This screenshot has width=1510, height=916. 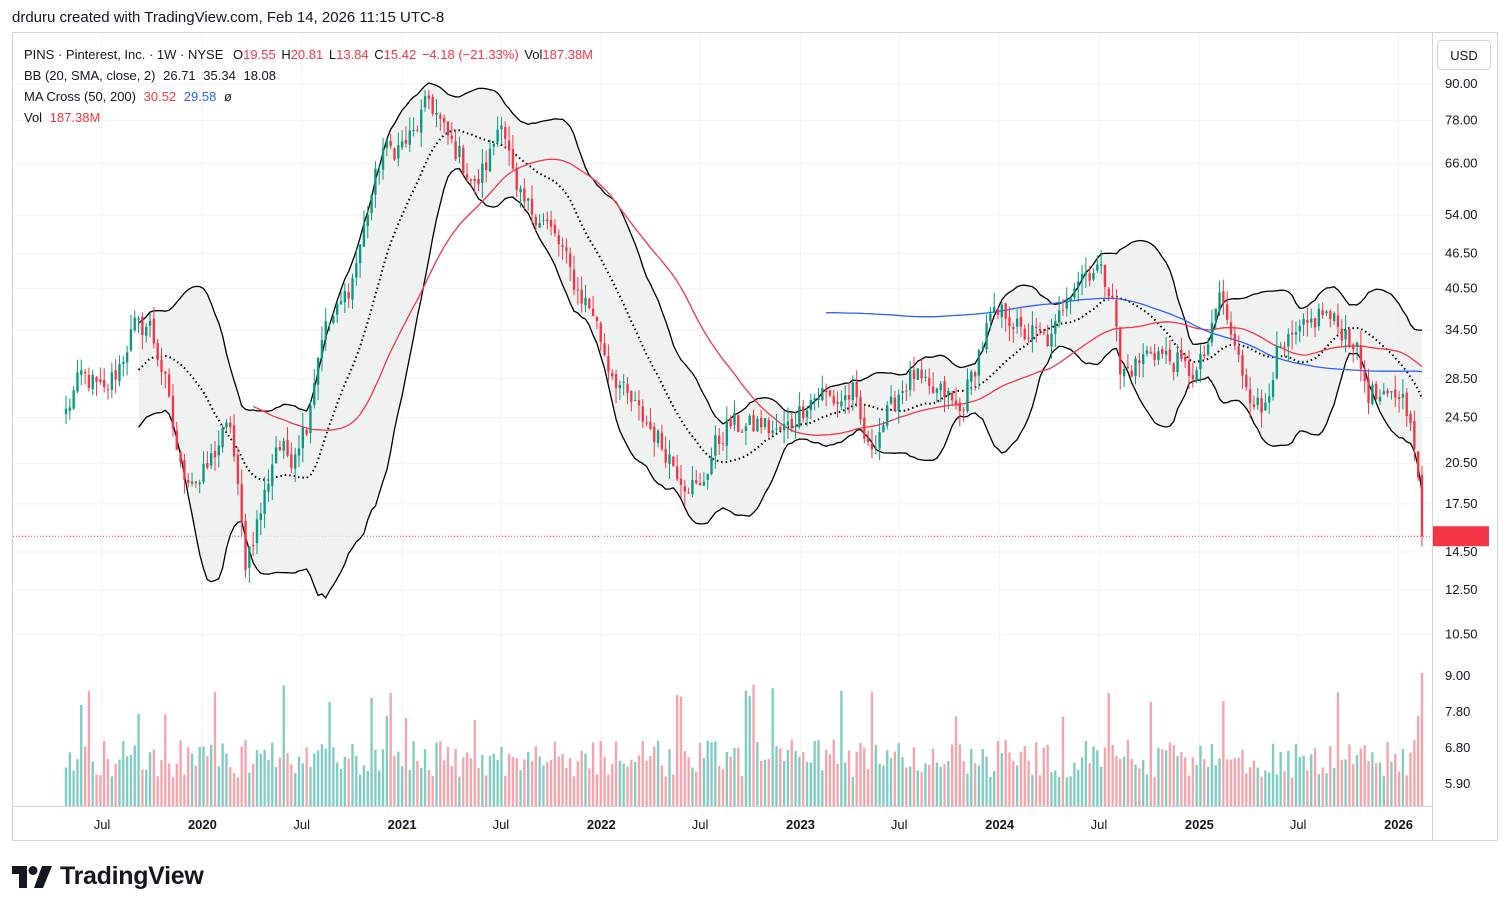 What do you see at coordinates (33, 117) in the screenshot?
I see `vol-indicator-label: Vol` at bounding box center [33, 117].